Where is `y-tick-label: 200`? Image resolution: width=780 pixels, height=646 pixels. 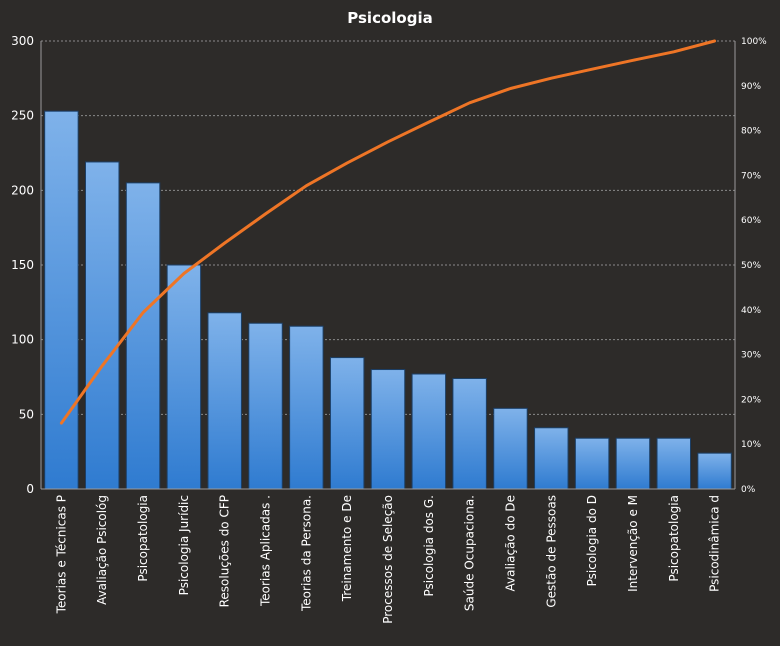 y-tick-label: 200 is located at coordinates (22, 190).